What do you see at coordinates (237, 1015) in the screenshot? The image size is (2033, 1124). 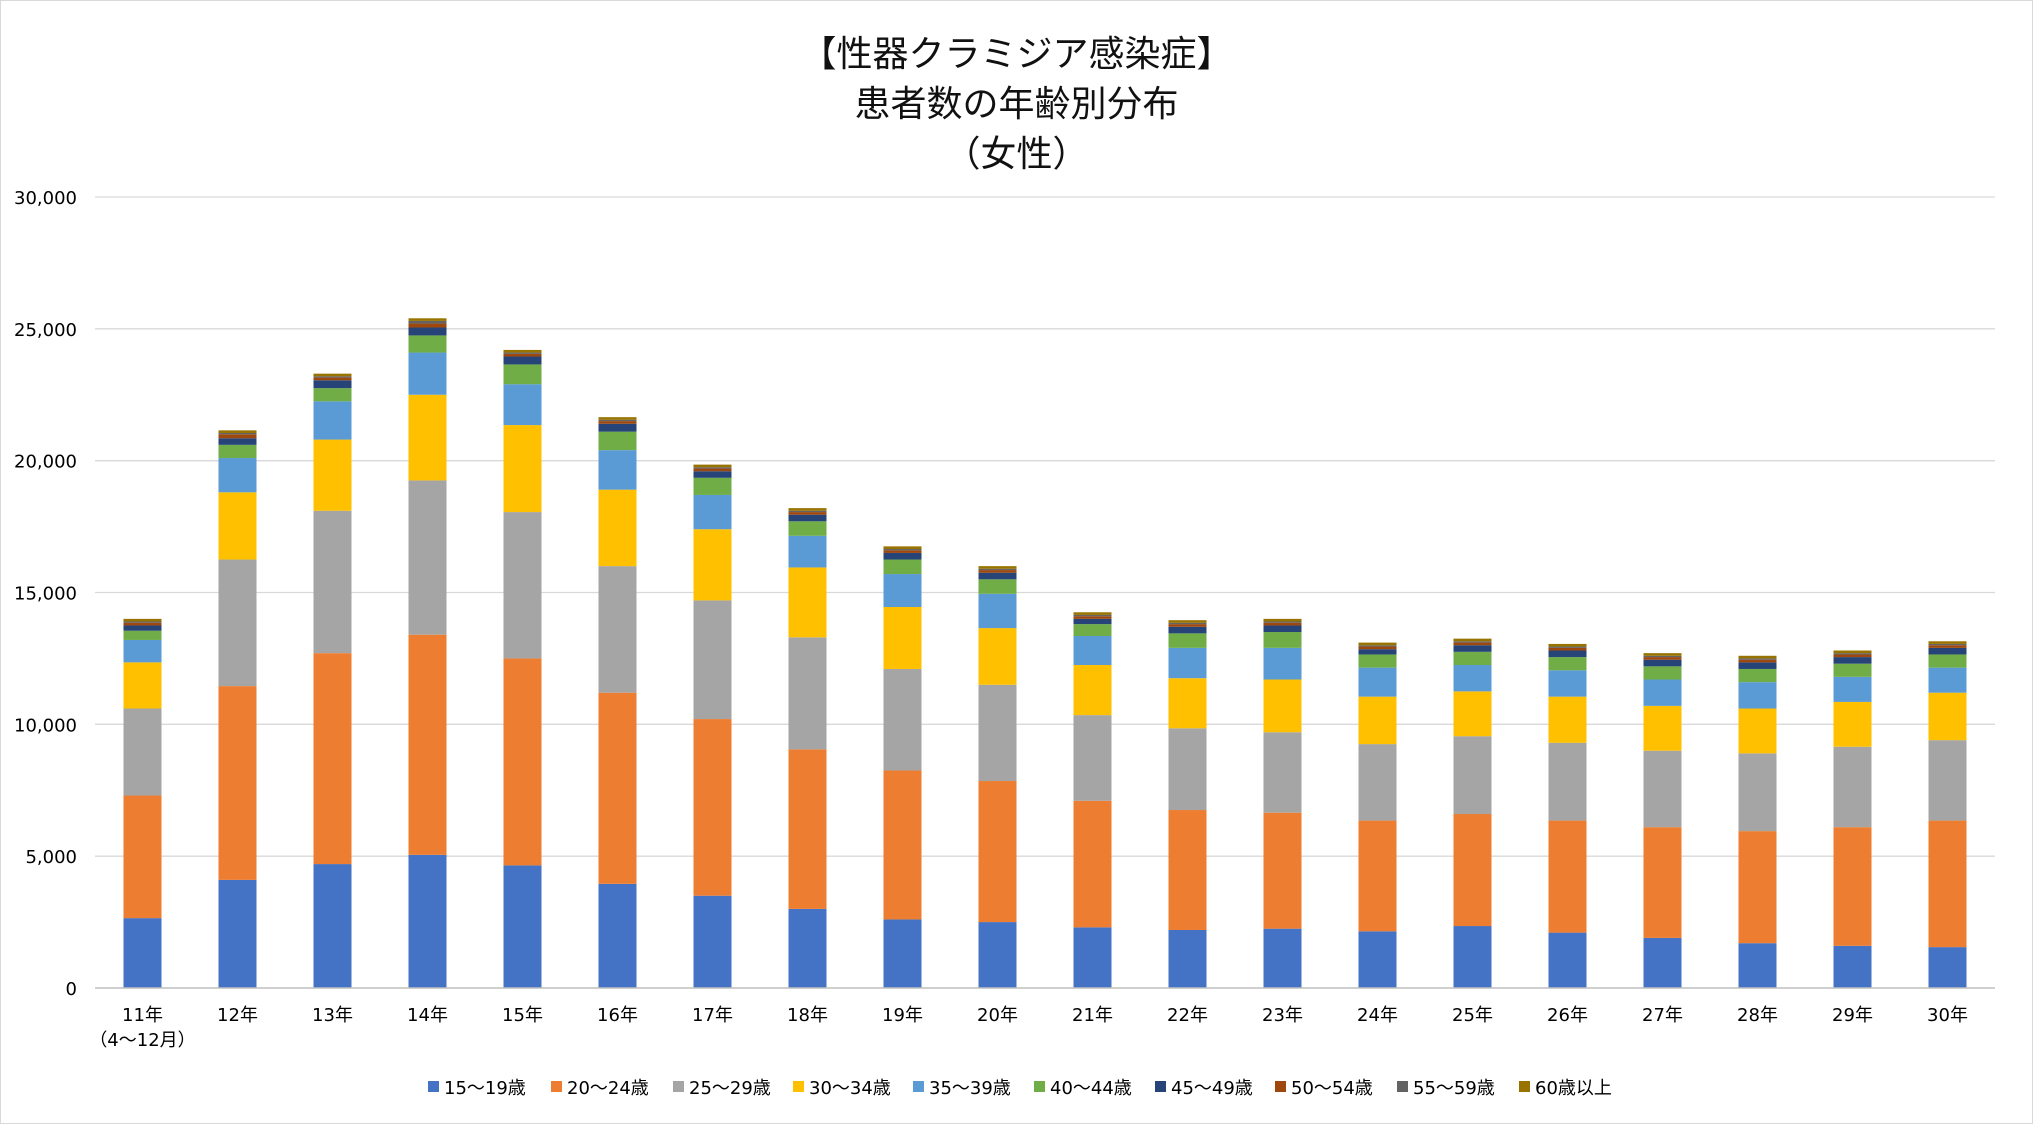 I see `x-tick-label: 12年` at bounding box center [237, 1015].